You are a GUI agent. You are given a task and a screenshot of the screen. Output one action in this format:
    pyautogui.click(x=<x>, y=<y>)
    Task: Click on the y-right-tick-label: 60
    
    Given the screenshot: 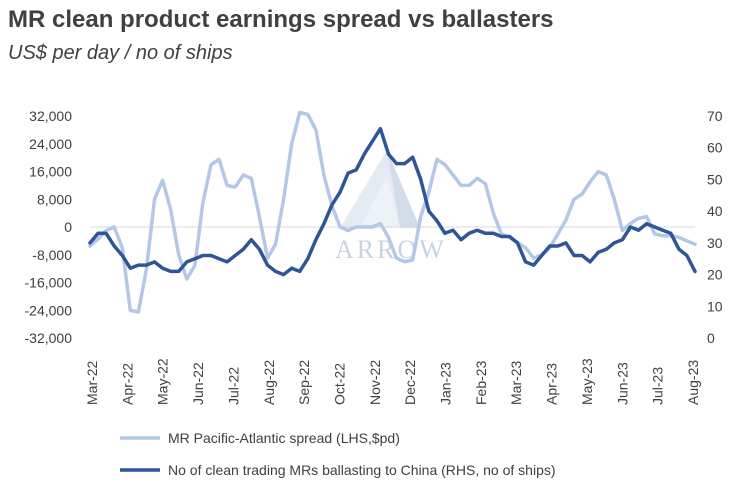 What is the action you would take?
    pyautogui.click(x=715, y=148)
    